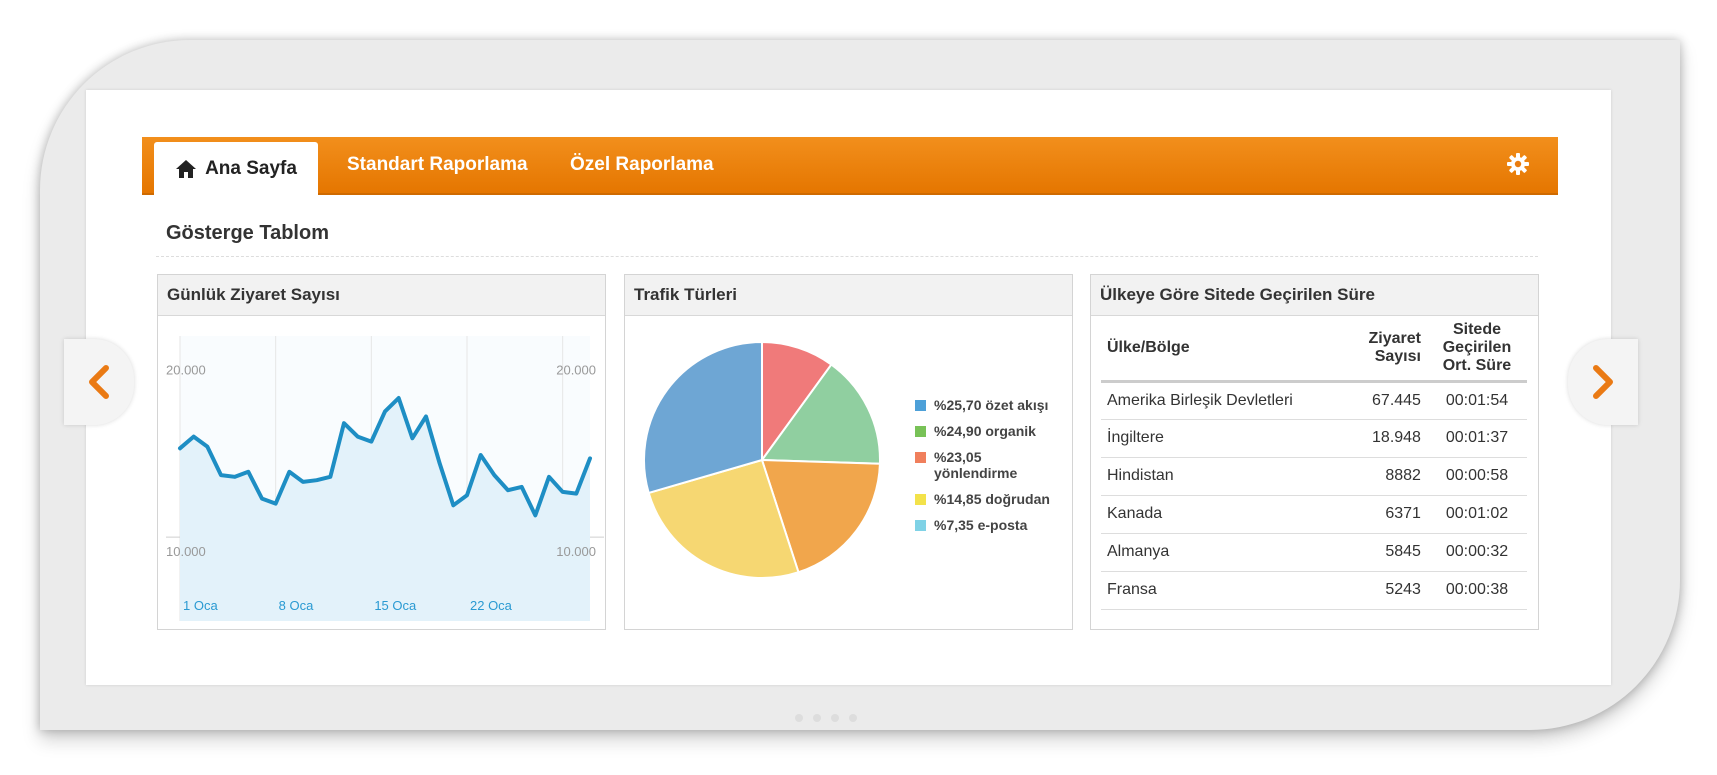 This screenshot has width=1717, height=775. I want to click on cell-country: Almanya, so click(1224, 552).